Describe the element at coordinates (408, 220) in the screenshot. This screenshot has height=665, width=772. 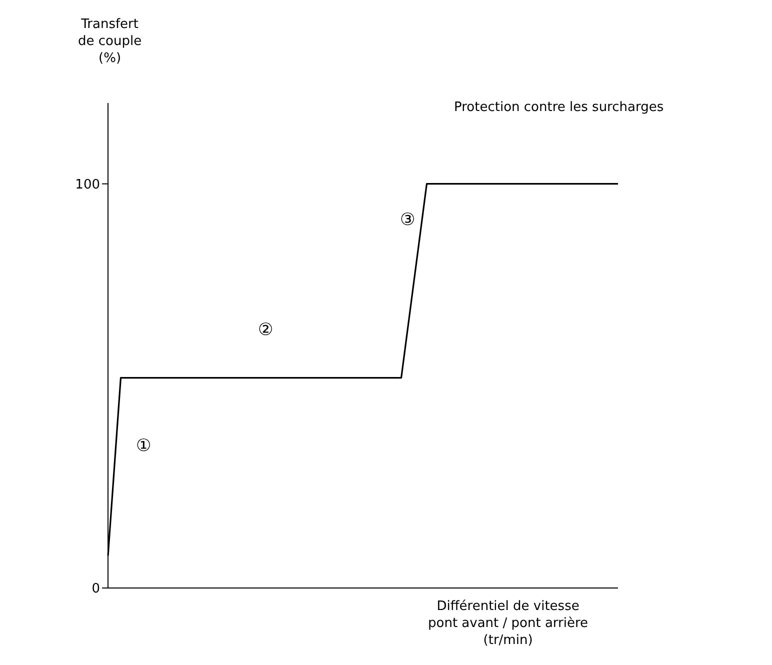
I see `annotation: ③` at that location.